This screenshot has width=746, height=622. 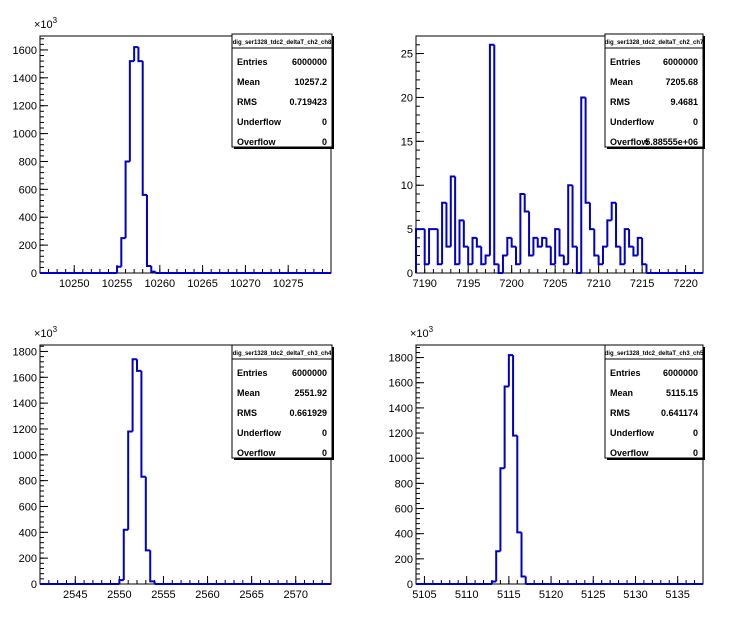 I want to click on stats-box-title: dig_ser1328_tdc2_deltaT_ch2_ch8, so click(x=282, y=43).